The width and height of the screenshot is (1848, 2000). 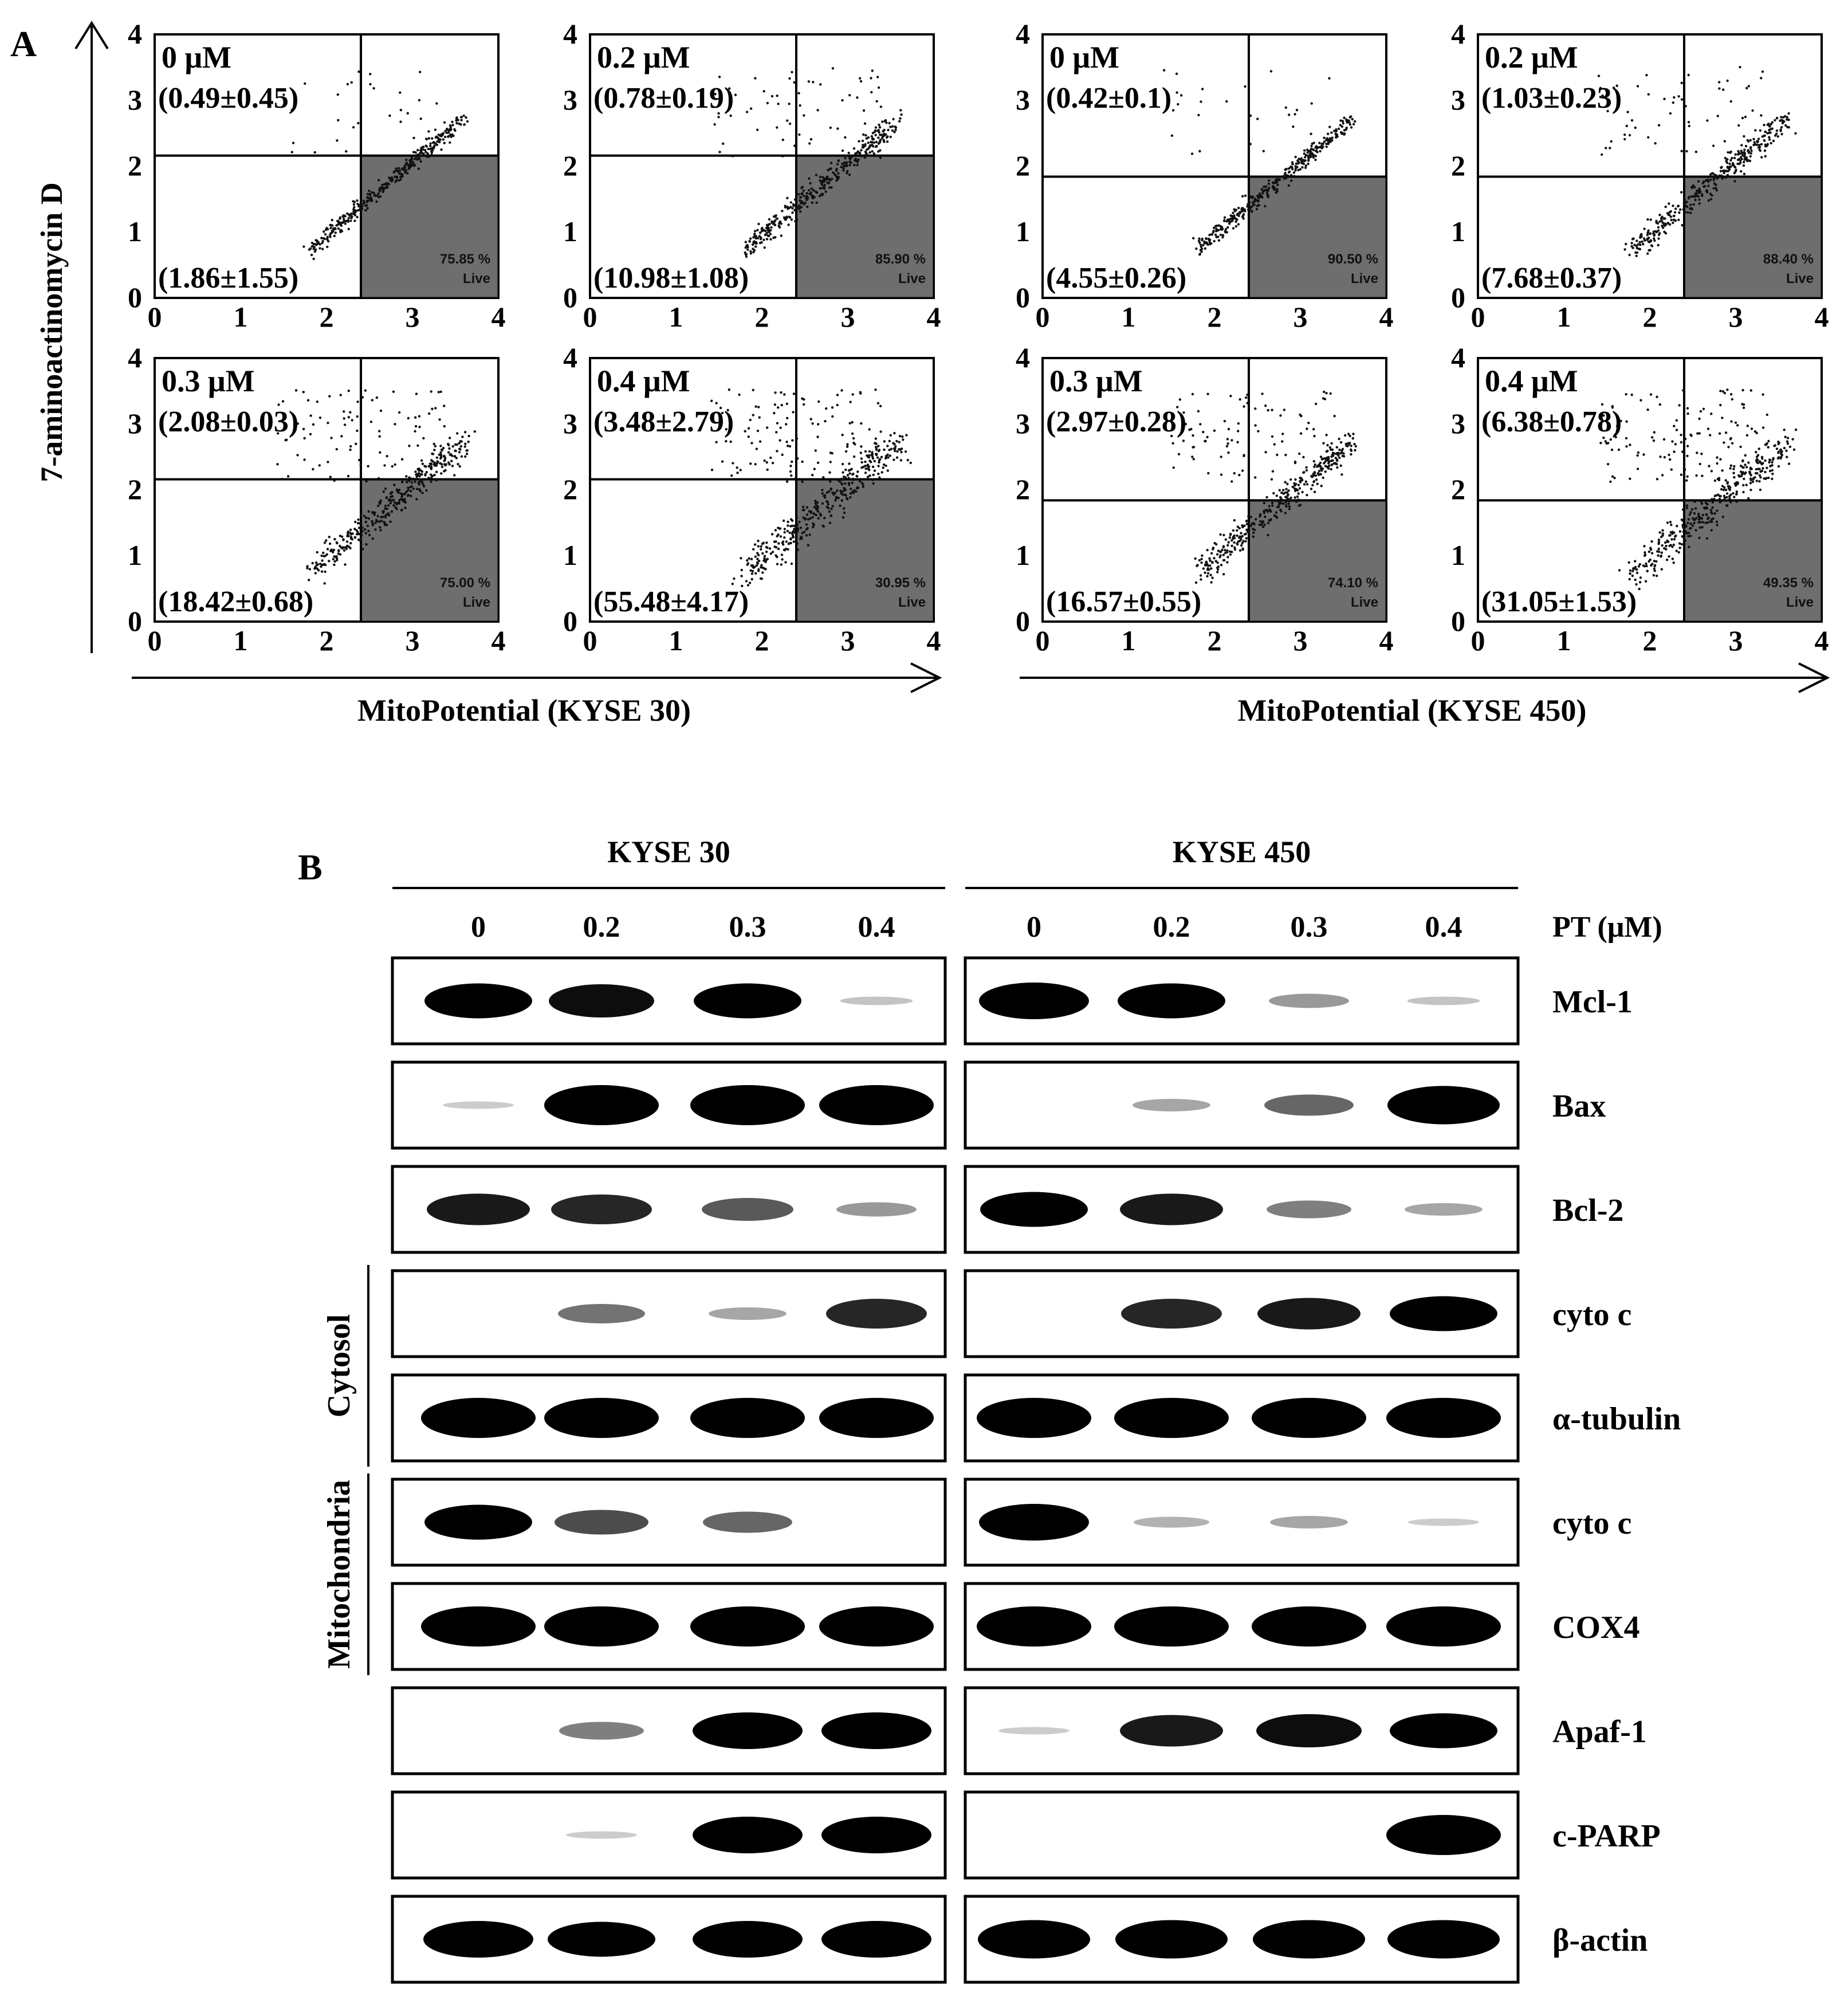 I want to click on x-tick-label: 1, so click(x=676, y=317).